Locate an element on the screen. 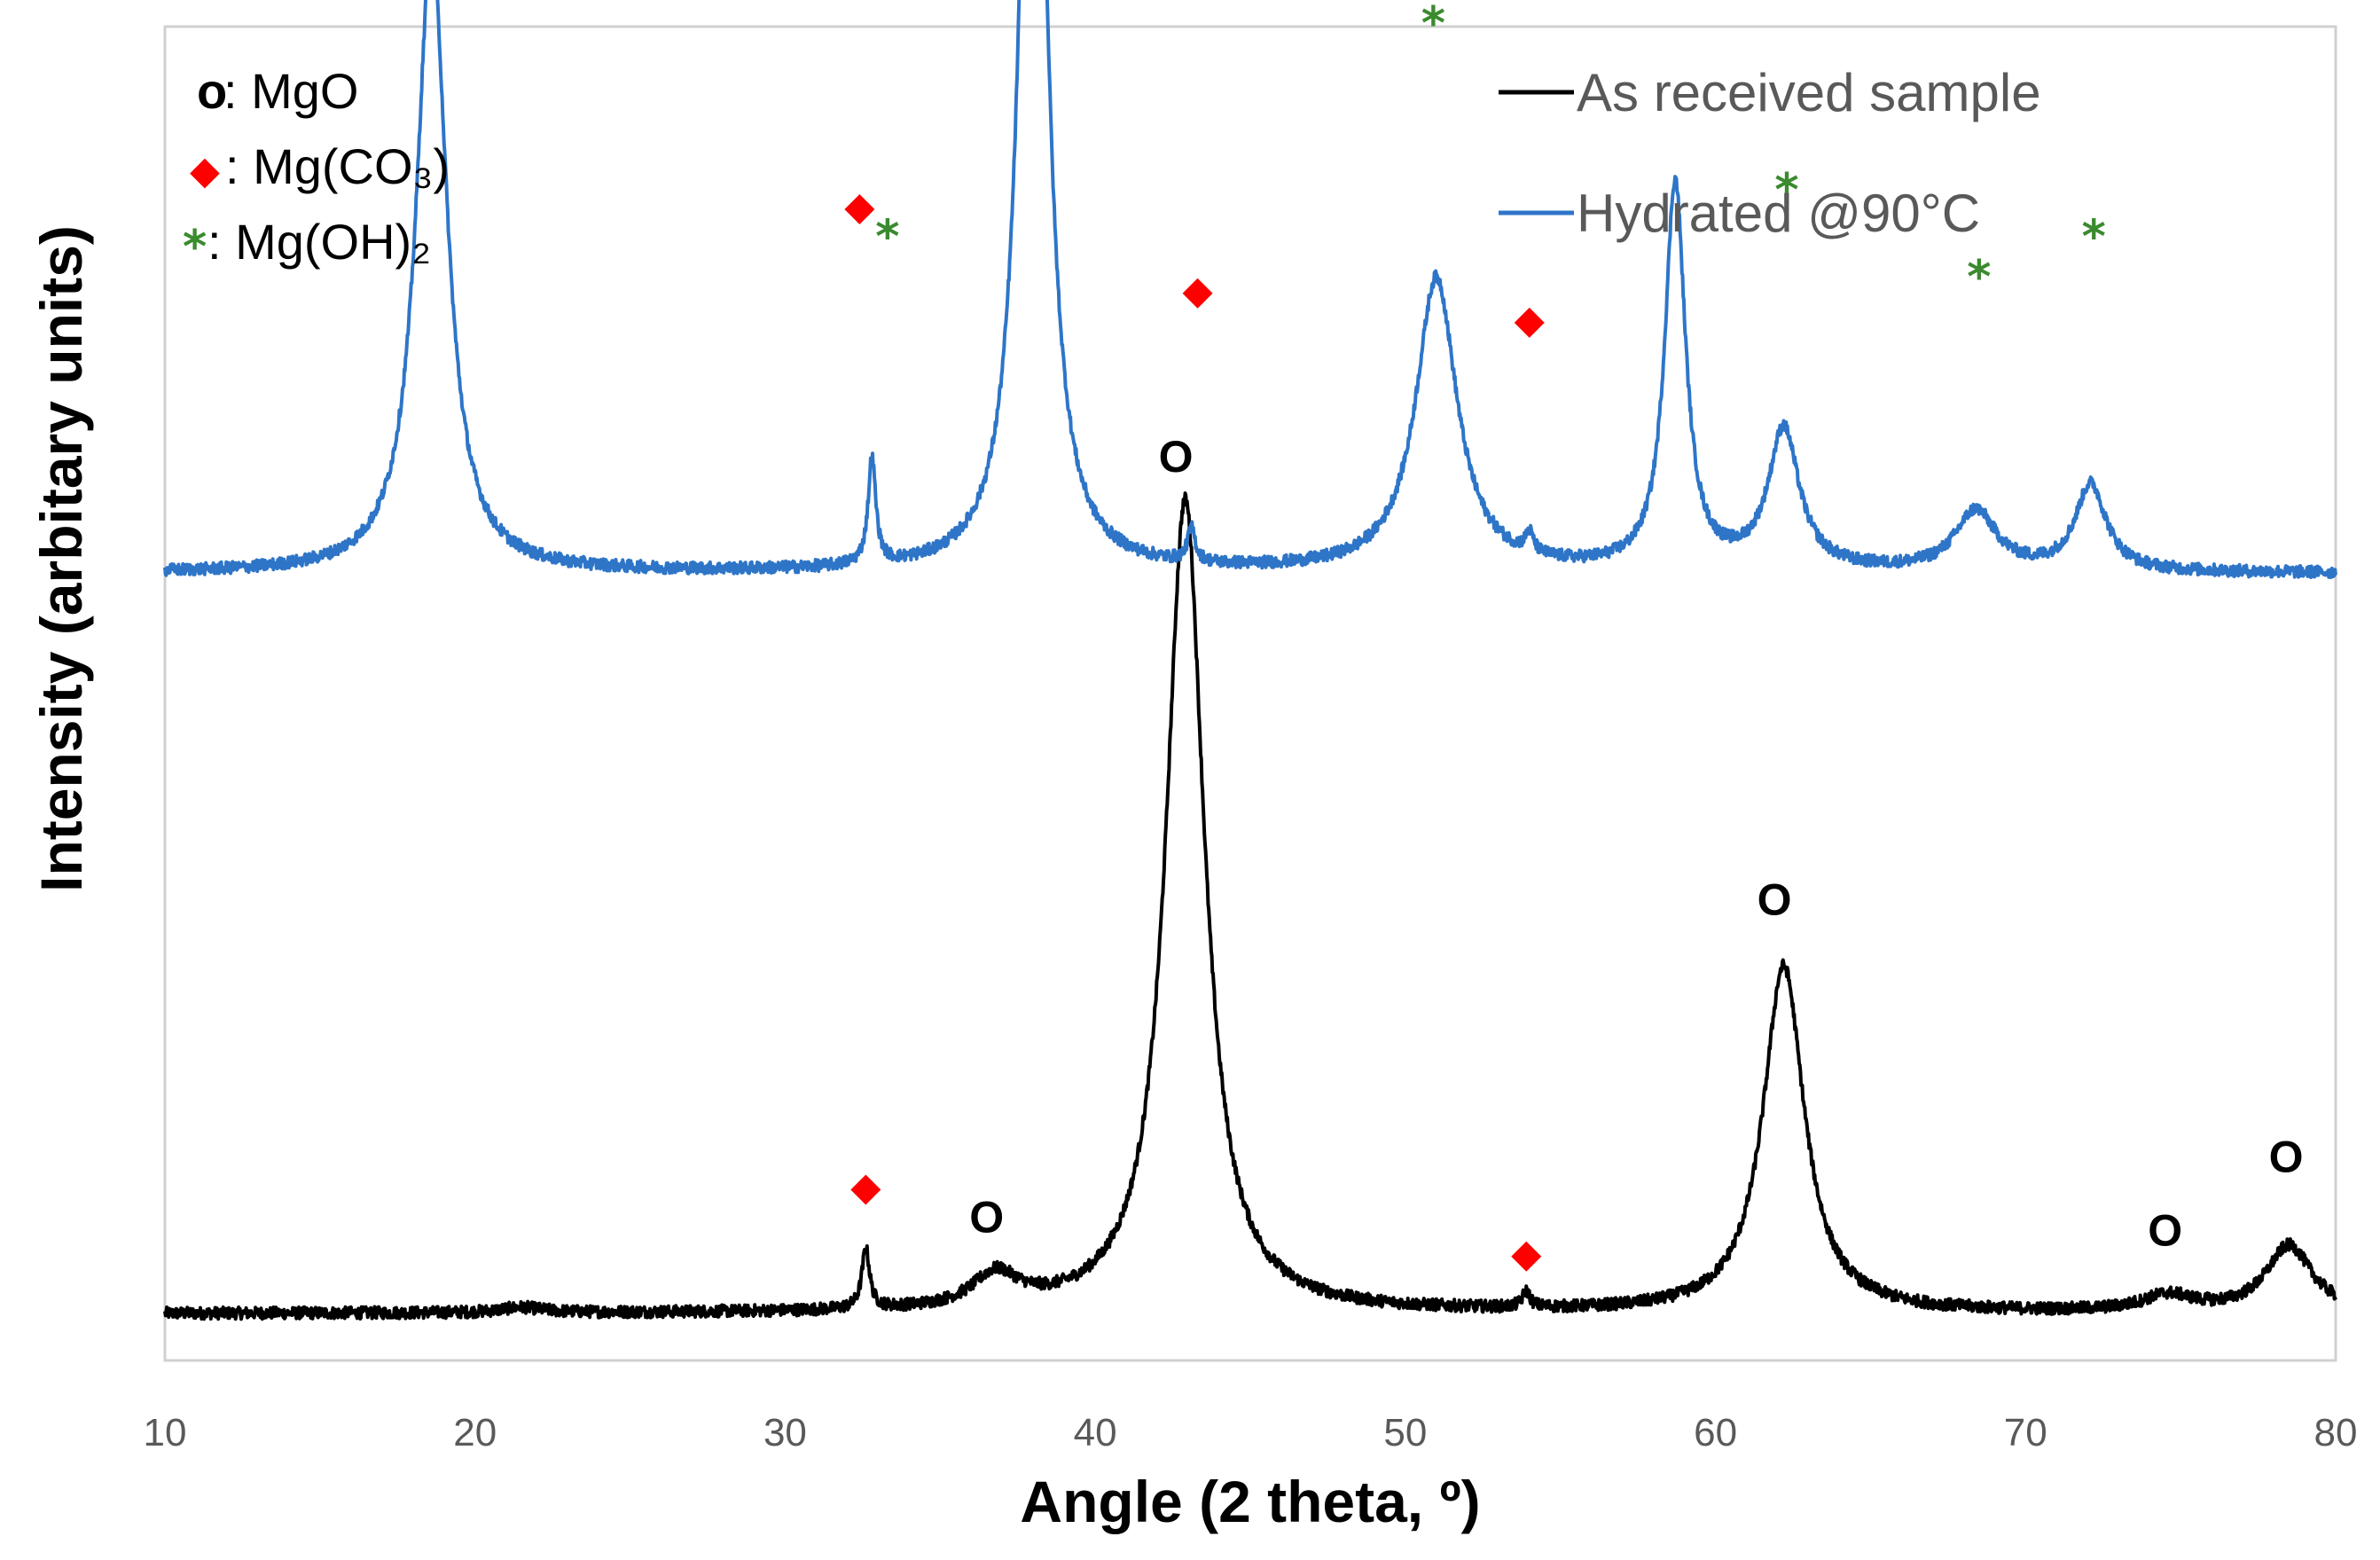  legend-label-as-received: As received sample is located at coordinates (1809, 92).